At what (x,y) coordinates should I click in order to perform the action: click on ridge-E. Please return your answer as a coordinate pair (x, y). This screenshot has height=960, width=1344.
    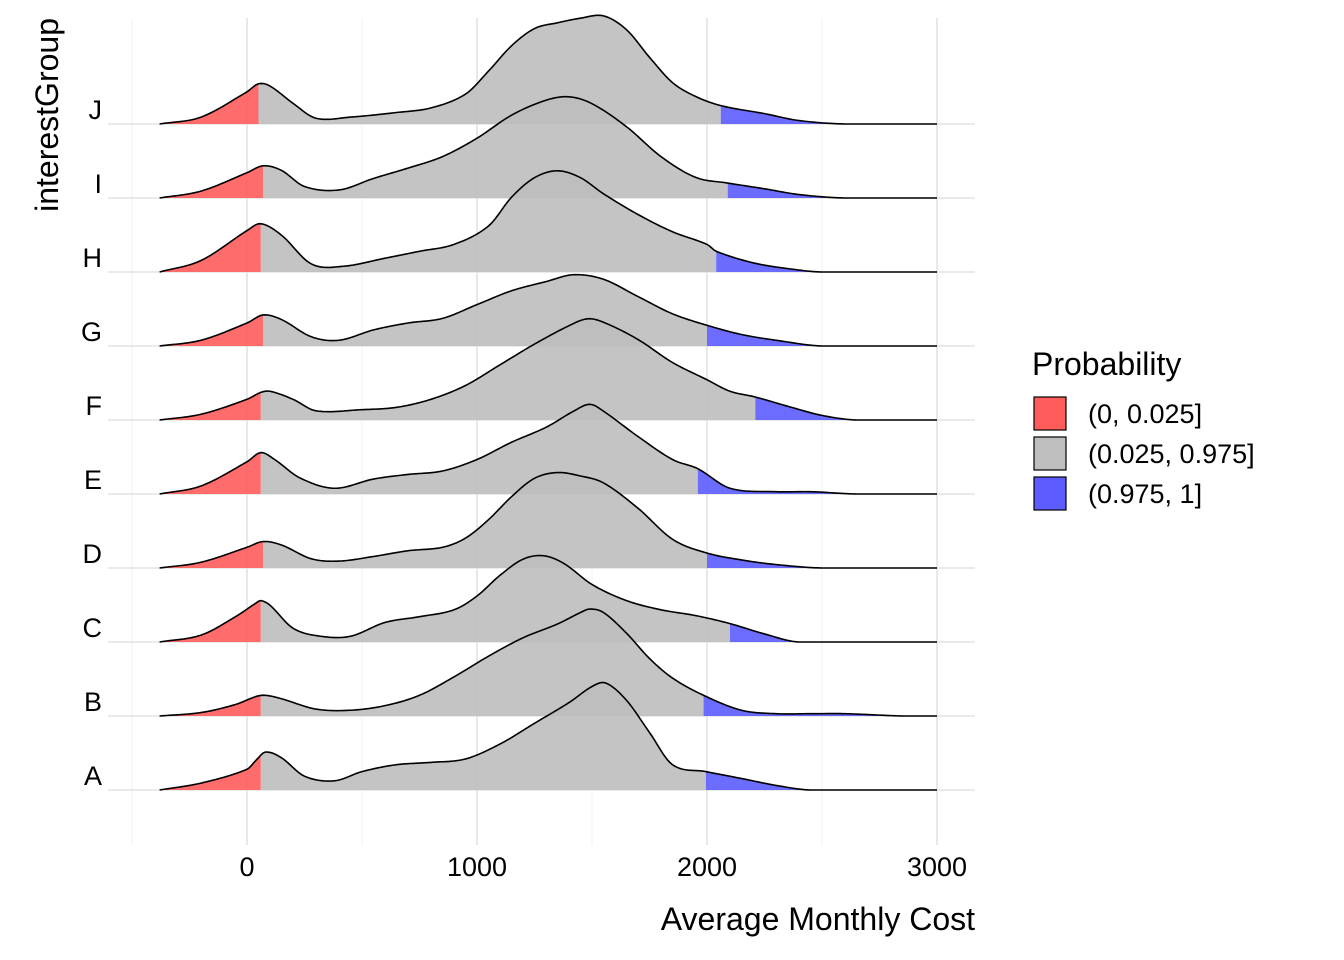
    Looking at the image, I should click on (548, 449).